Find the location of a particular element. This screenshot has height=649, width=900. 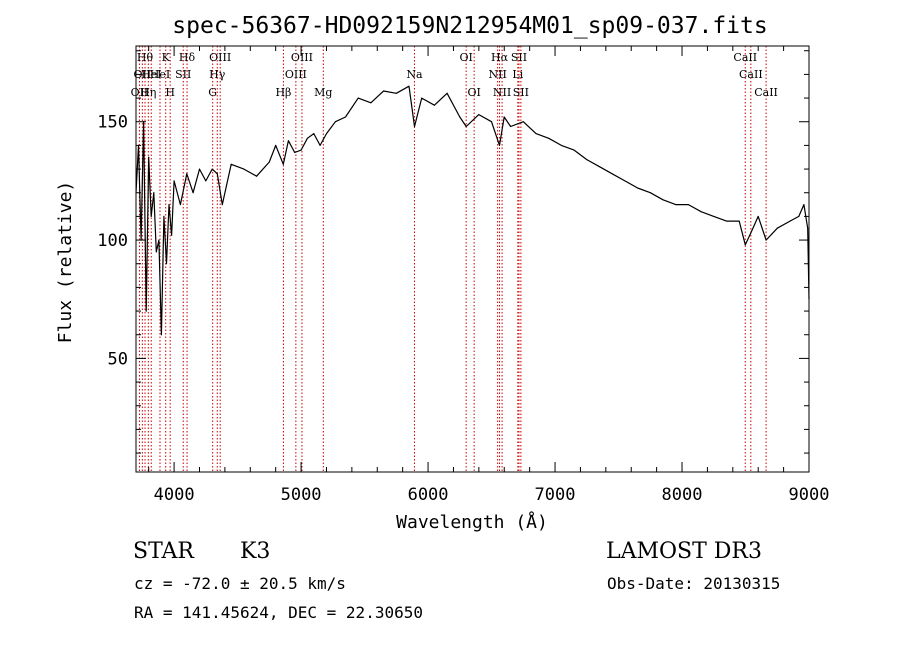

line-marker-label-12: OIII is located at coordinates (220, 57).